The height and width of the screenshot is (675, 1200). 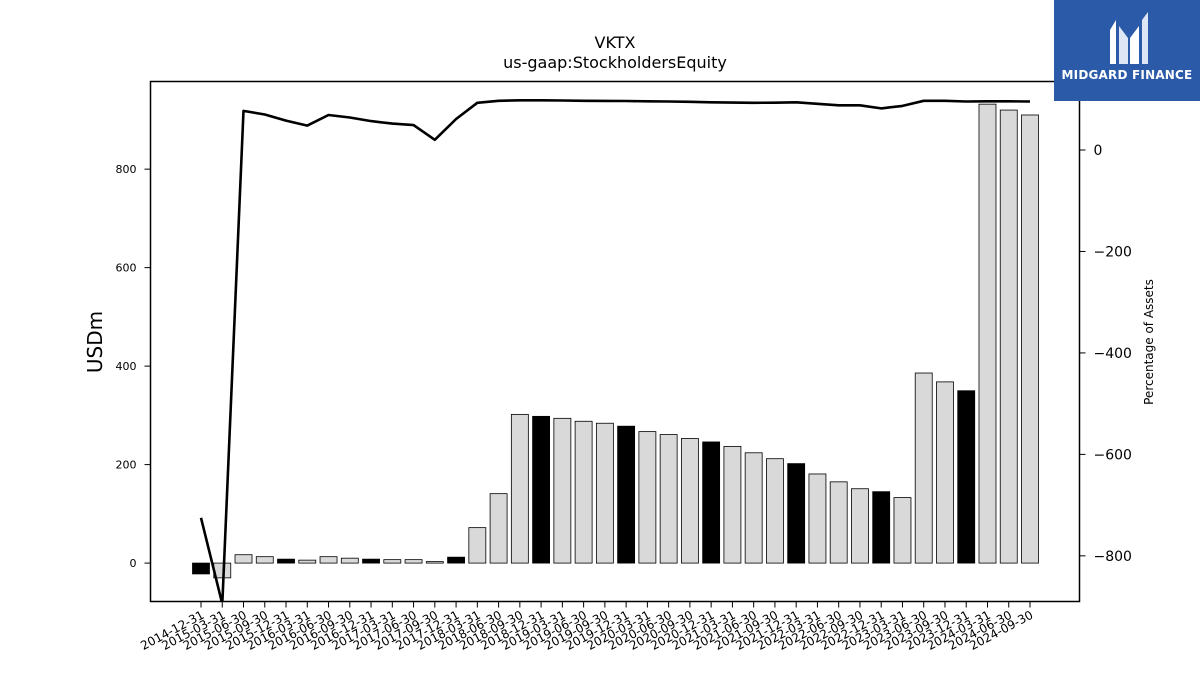 I want to click on brand-name: MIDGARD FINANCE, so click(x=1127, y=75).